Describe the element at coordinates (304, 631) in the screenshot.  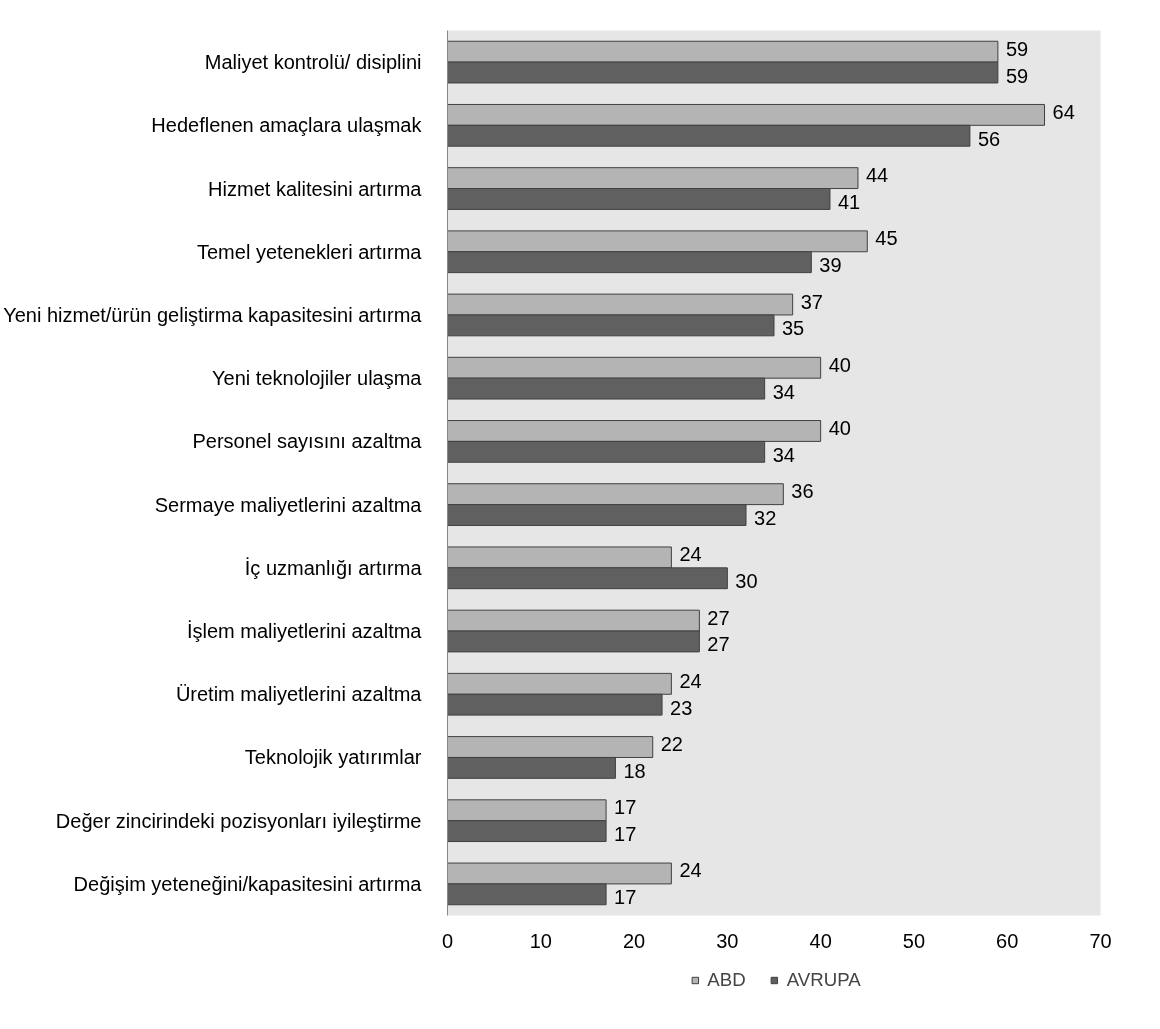
I see `y-tick-label: İşlem maliyetlerini azaltma` at that location.